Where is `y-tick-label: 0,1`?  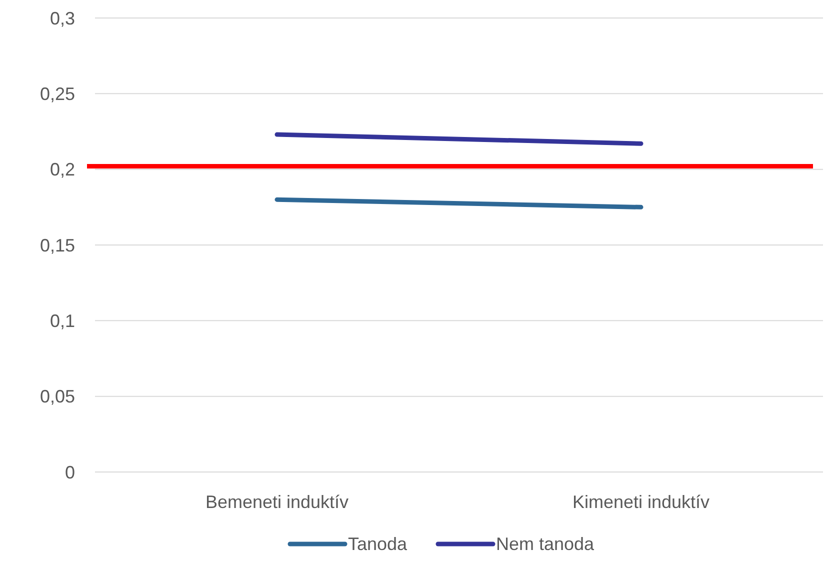
y-tick-label: 0,1 is located at coordinates (62, 320).